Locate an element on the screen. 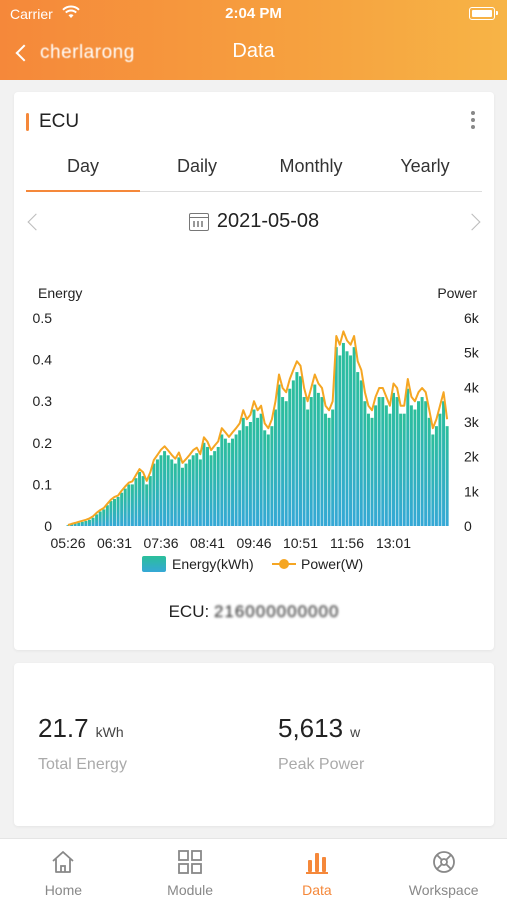 This screenshot has height=900, width=507. more-vertical-icon is located at coordinates (473, 120).